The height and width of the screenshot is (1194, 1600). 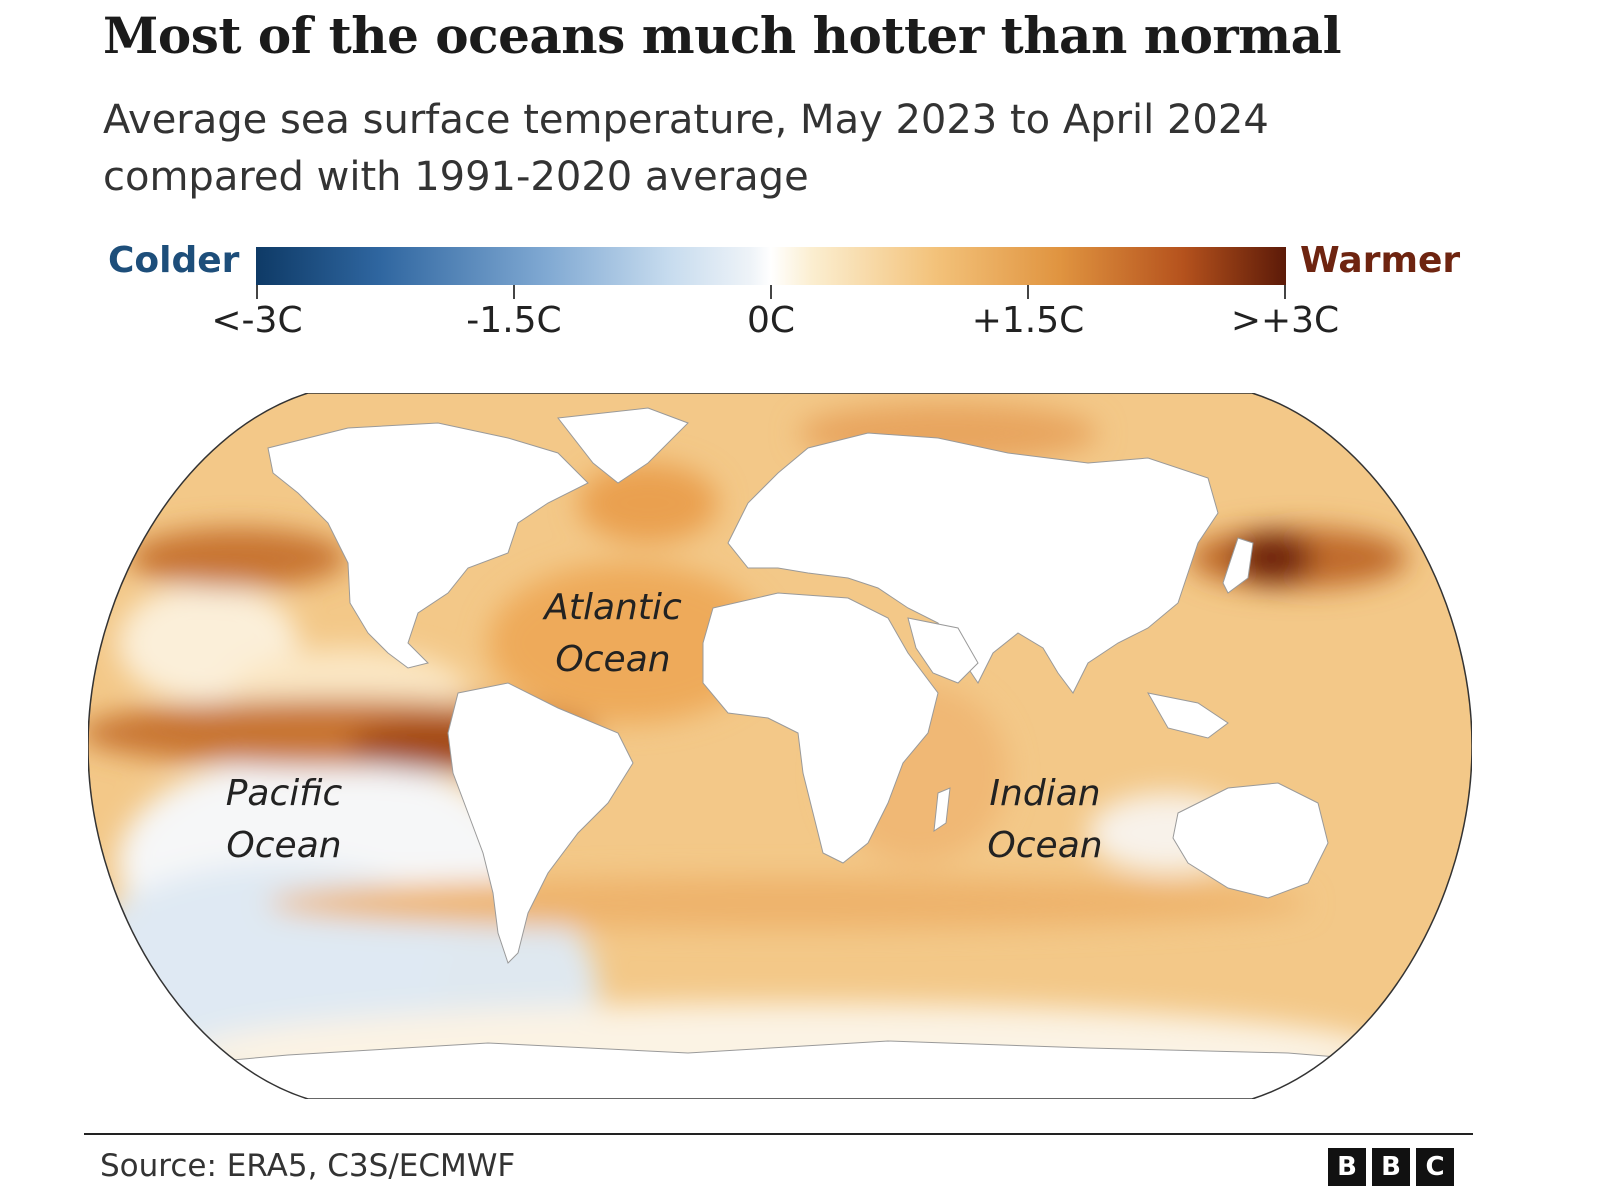 I want to click on pacific-label-line-2: Ocean, so click(x=283, y=845).